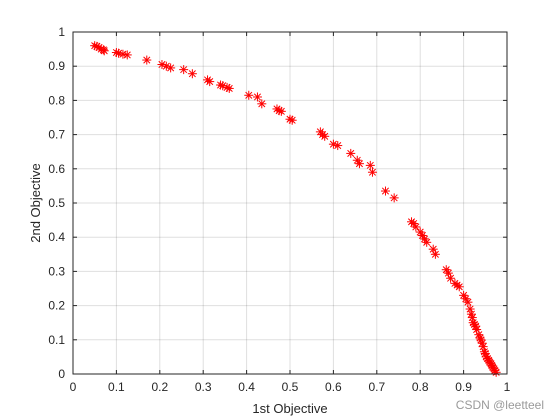  I want to click on y-tick-label: 0.5, so click(56, 203).